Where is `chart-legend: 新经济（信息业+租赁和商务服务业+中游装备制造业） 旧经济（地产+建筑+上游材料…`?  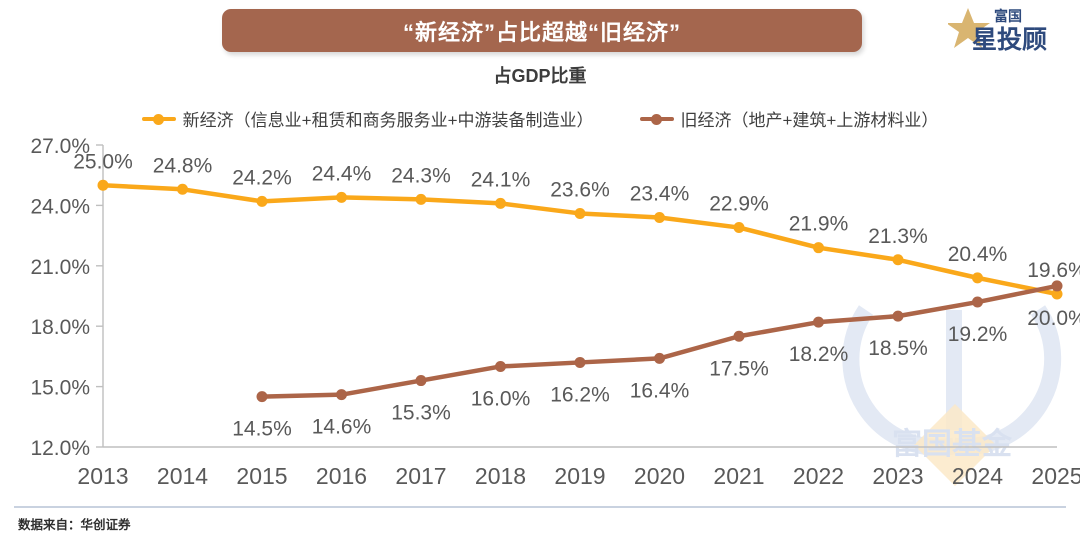
chart-legend: 新经济（信息业+租赁和商务服务业+中游装备制造业） 旧经济（地产+建筑+上游材料… is located at coordinates (540, 118).